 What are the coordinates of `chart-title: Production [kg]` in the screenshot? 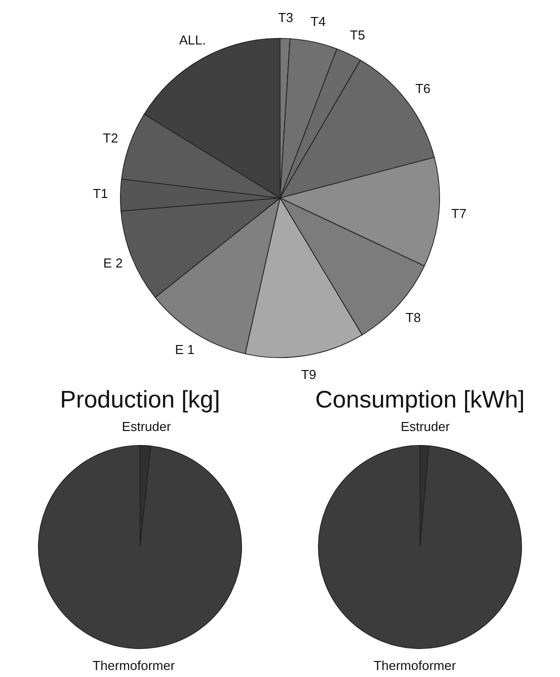 It's located at (140, 400).